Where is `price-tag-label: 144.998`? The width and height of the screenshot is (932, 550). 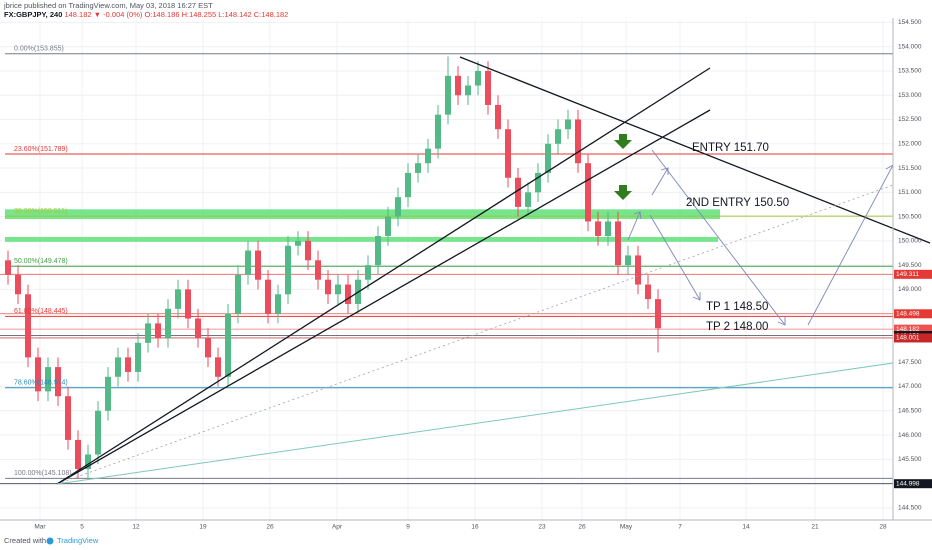 price-tag-label: 144.998 is located at coordinates (908, 483).